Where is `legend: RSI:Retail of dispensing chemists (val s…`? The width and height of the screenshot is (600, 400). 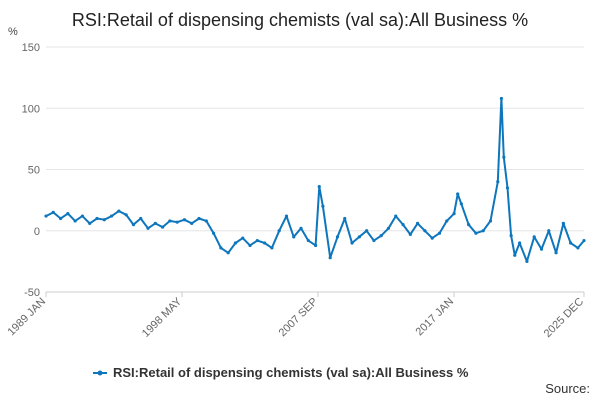
legend: RSI:Retail of dispensing chemists (val s… is located at coordinates (281, 372).